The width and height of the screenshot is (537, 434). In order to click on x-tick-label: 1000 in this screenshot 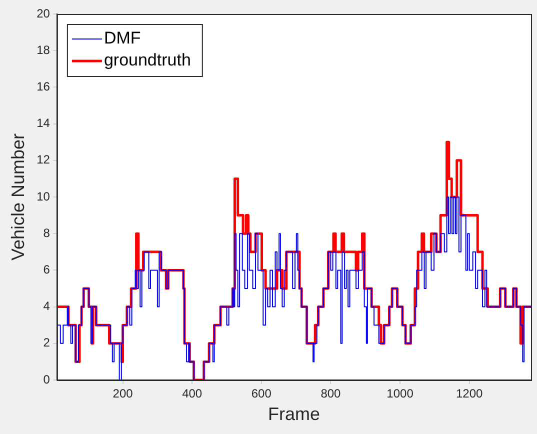, I will do `click(400, 393)`.